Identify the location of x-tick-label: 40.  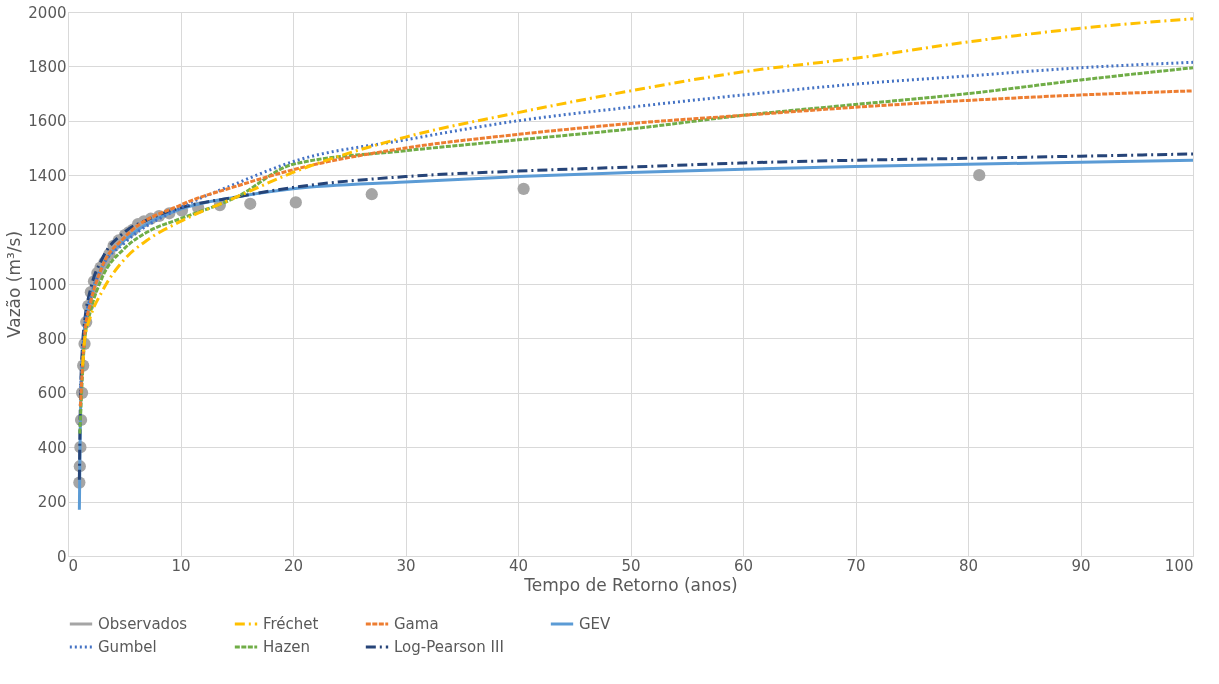
(518, 565).